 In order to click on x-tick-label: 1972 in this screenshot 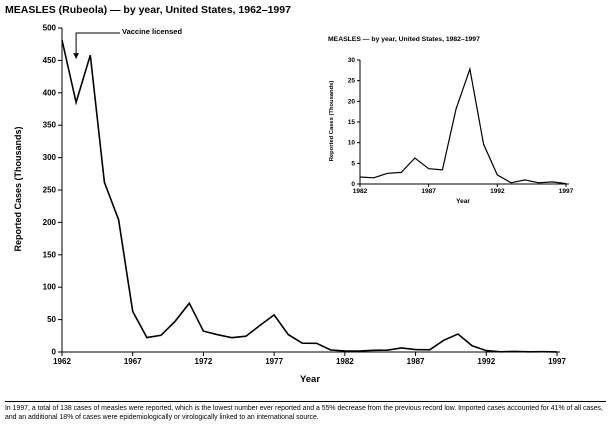, I will do `click(204, 361)`.